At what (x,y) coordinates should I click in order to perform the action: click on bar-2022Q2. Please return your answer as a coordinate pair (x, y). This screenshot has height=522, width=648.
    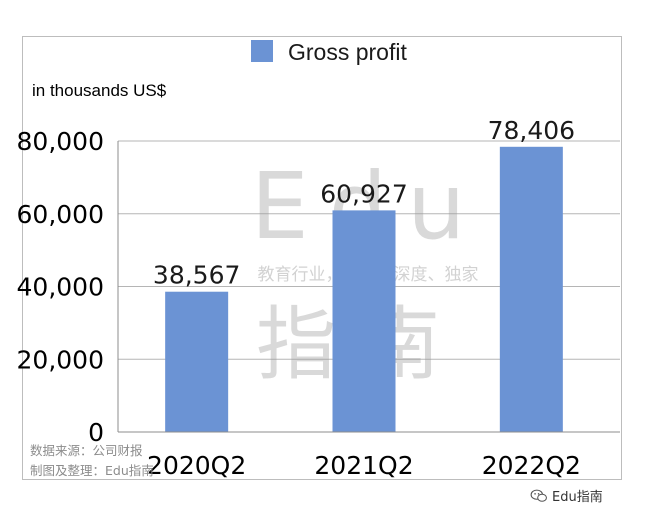
    Looking at the image, I should click on (531, 289).